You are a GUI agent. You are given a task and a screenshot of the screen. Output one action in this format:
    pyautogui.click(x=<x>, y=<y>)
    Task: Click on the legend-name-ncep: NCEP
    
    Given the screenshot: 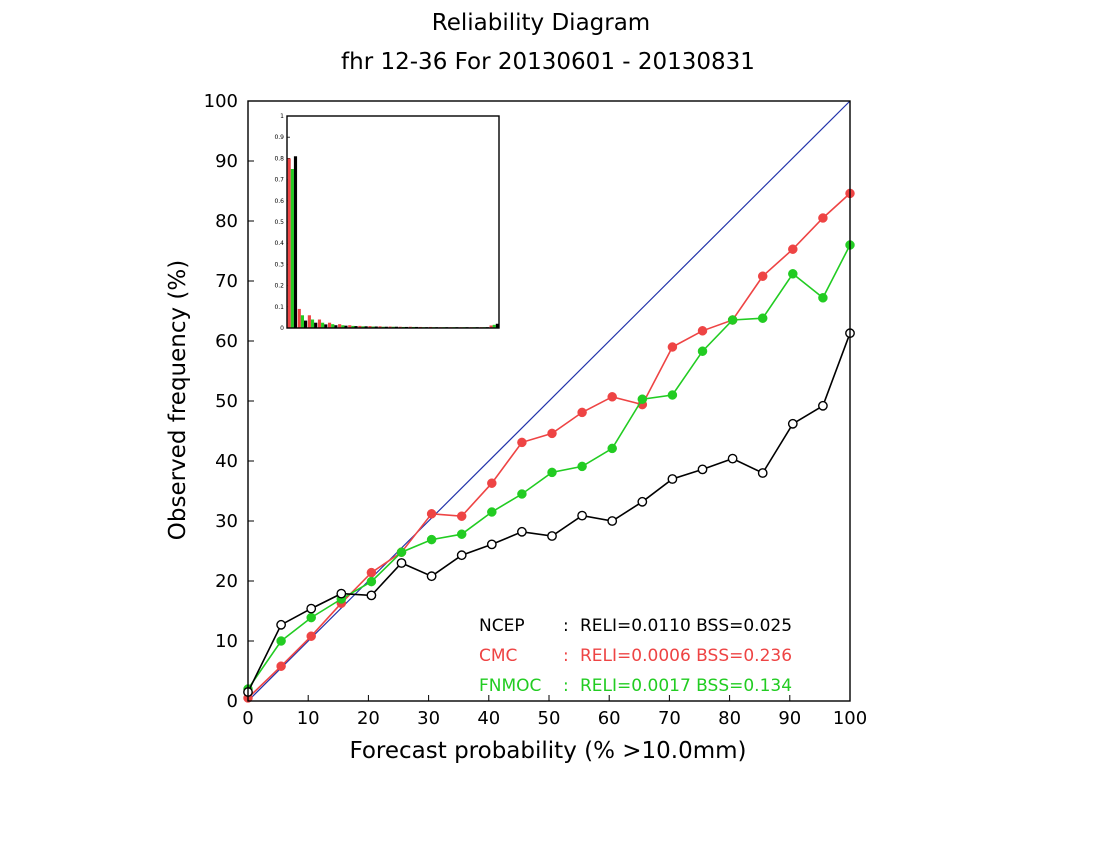 What is the action you would take?
    pyautogui.click(x=502, y=626)
    